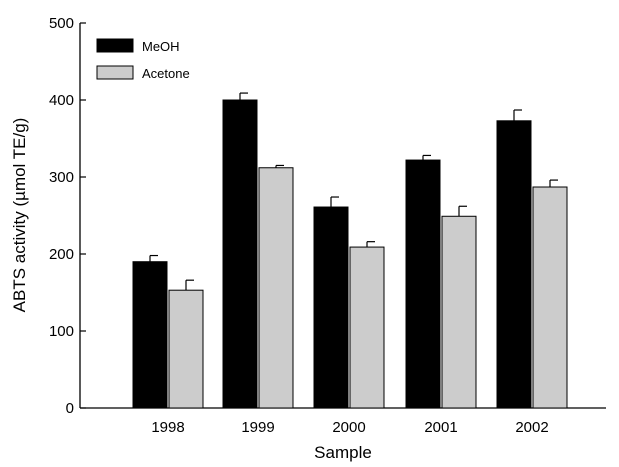  Describe the element at coordinates (61, 177) in the screenshot. I see `y-tick-label: 300` at that location.